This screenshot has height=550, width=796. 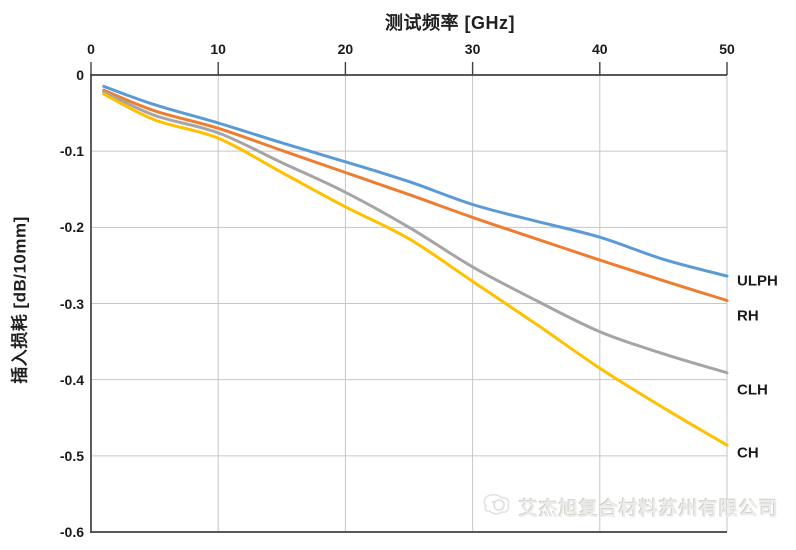 What do you see at coordinates (757, 281) in the screenshot?
I see `series-label-ulph: ULPH` at bounding box center [757, 281].